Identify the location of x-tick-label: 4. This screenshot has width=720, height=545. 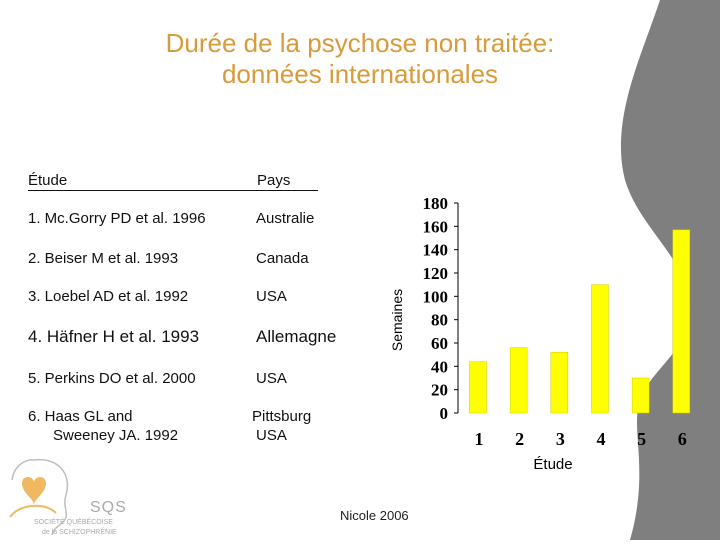
(600, 439).